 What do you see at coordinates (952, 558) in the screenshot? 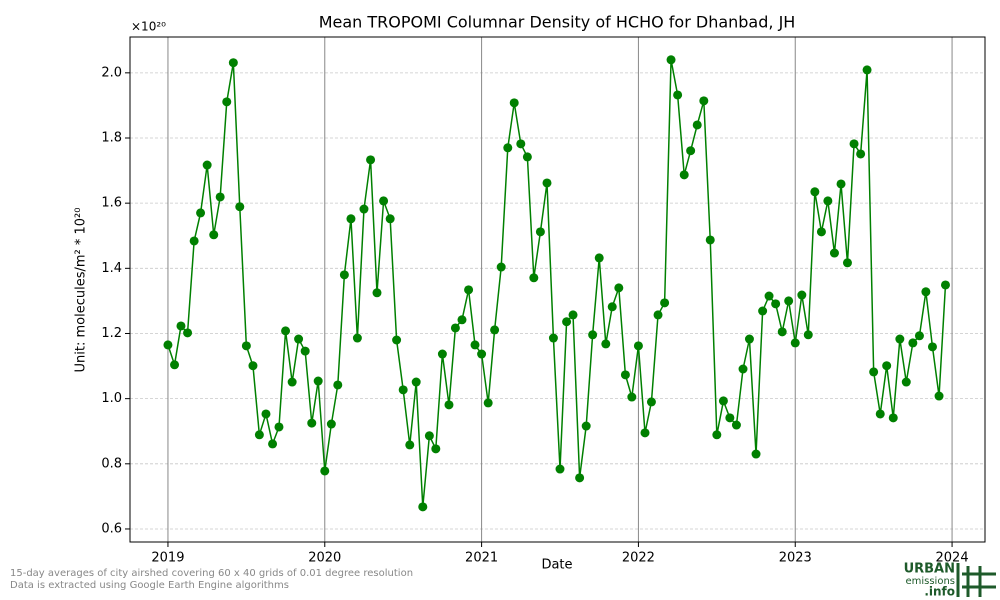
I see `x-tick-label: 2024` at bounding box center [952, 558].